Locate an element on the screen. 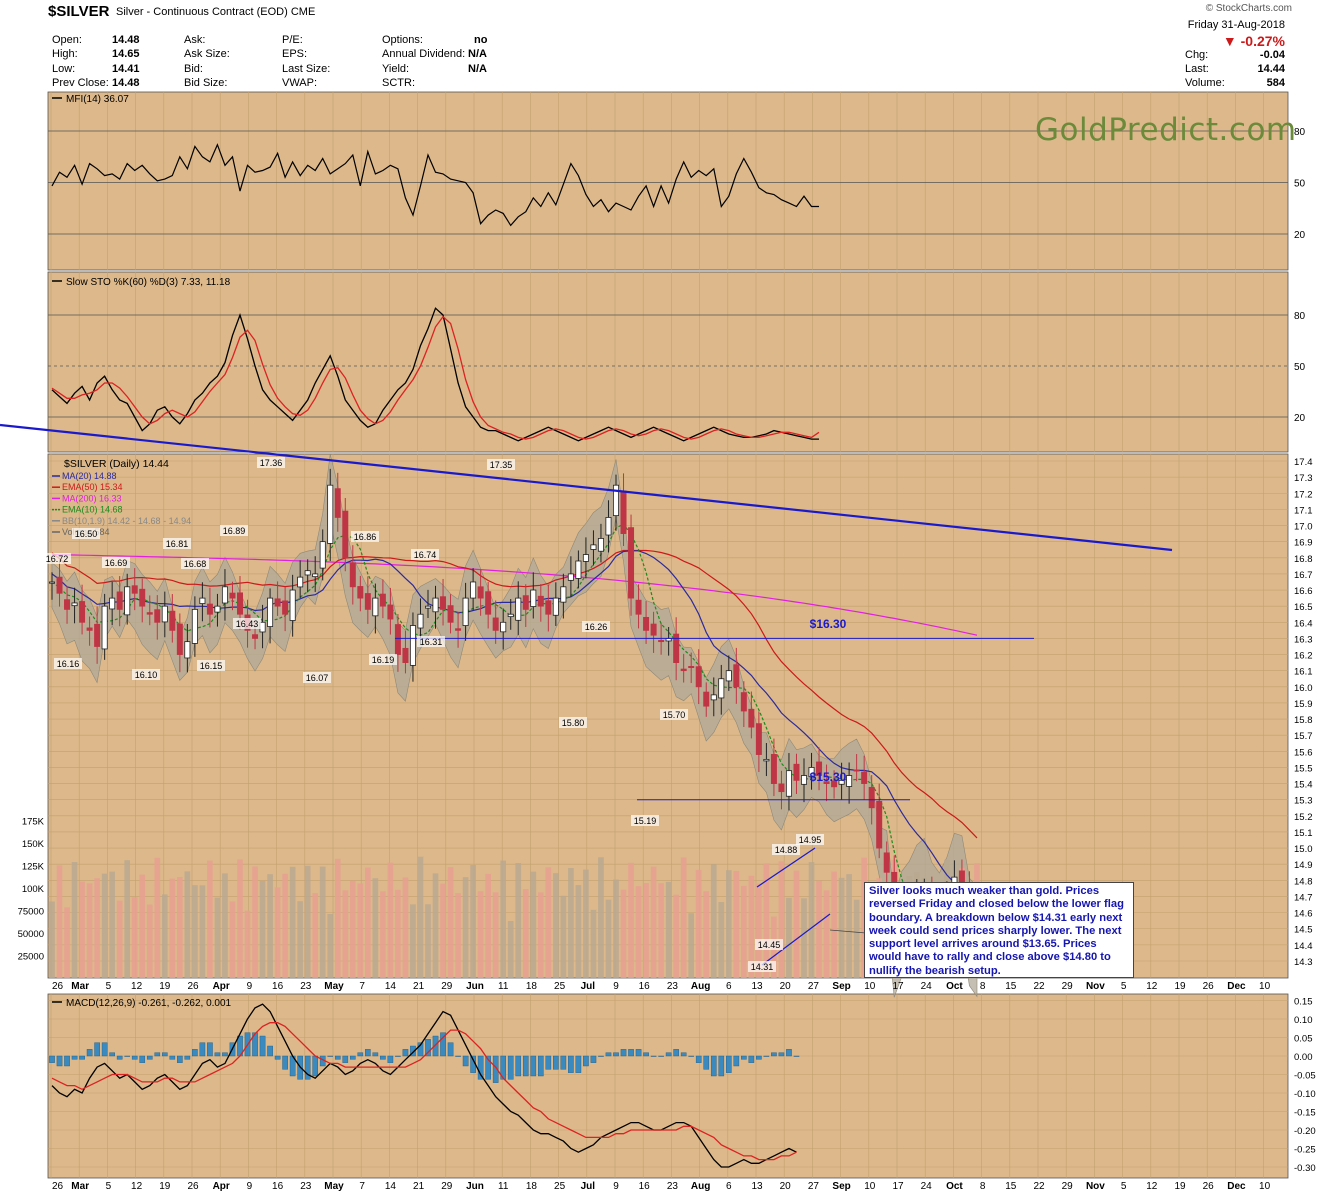  date-axis-label: 22 is located at coordinates (1039, 1186).